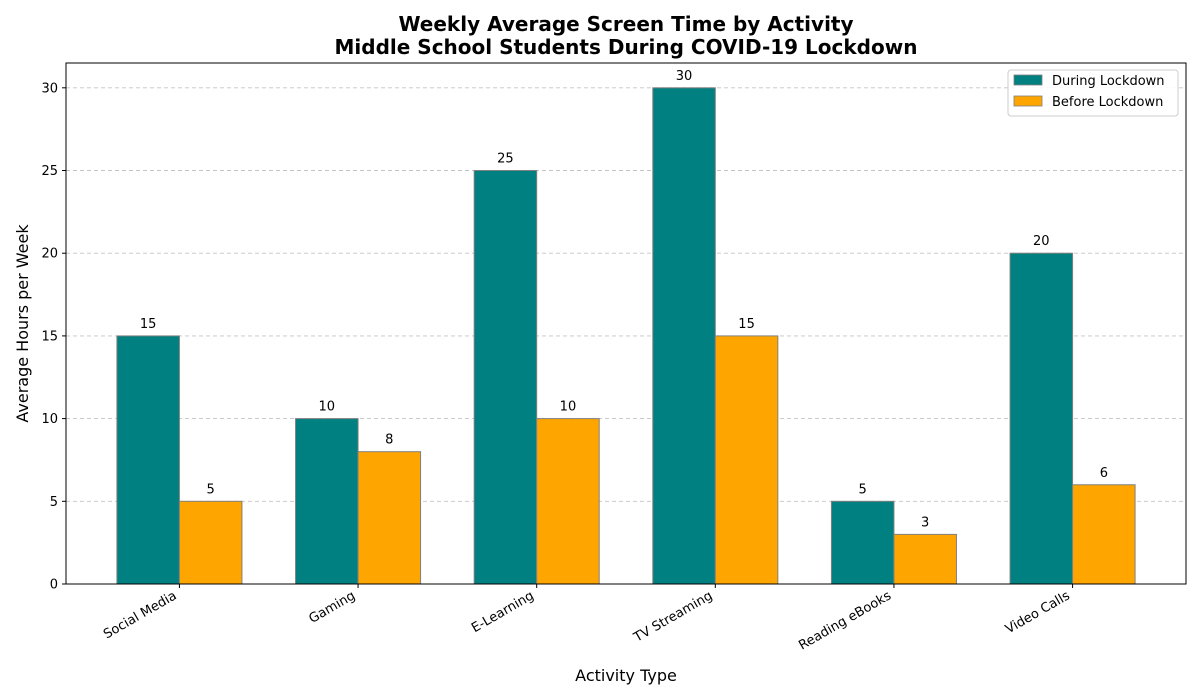 Image resolution: width=1200 pixels, height=700 pixels. Describe the element at coordinates (49, 88) in the screenshot. I see `y-tick-label-30: 30` at that location.